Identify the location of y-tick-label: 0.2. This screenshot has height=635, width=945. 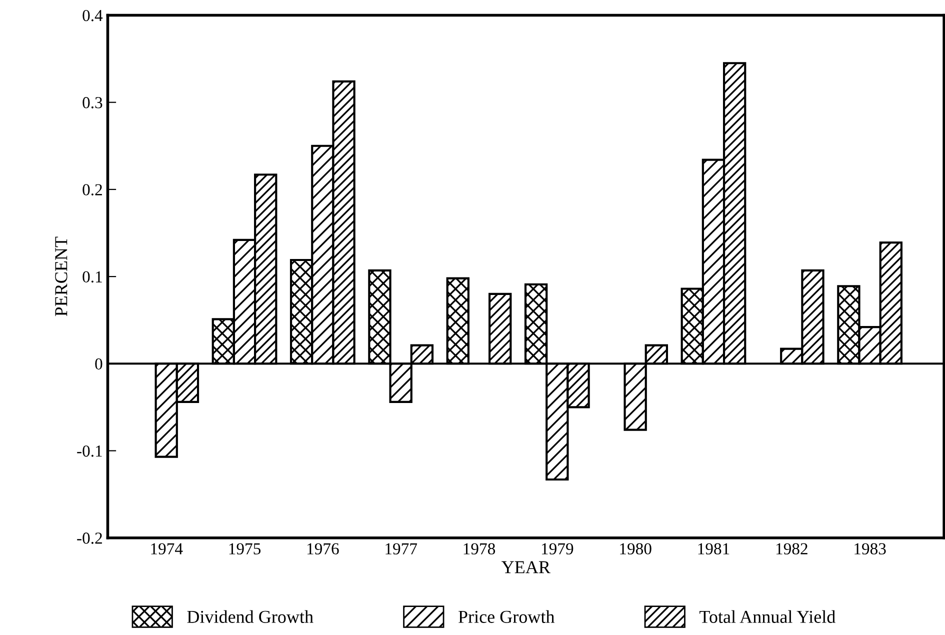
(92, 190).